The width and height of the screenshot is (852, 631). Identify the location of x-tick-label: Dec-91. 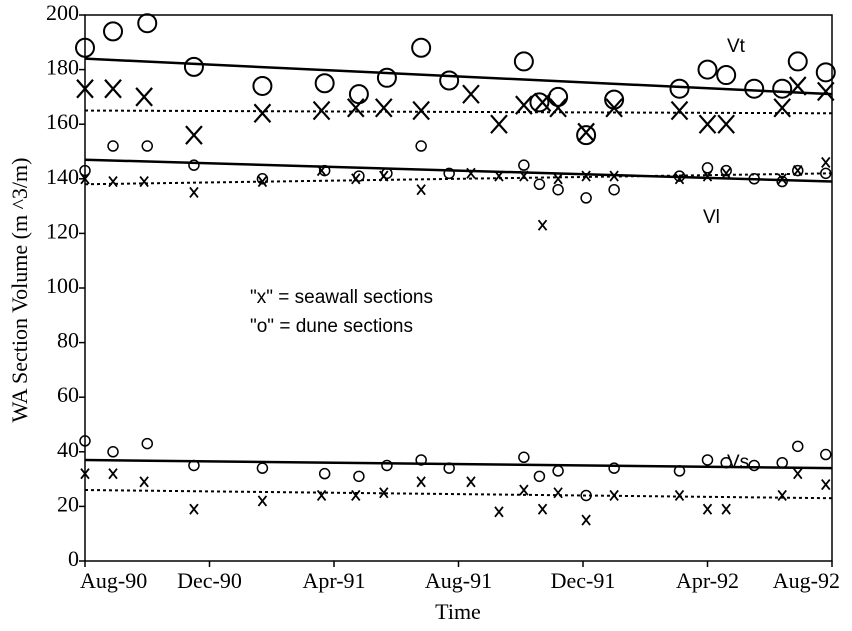
(583, 580).